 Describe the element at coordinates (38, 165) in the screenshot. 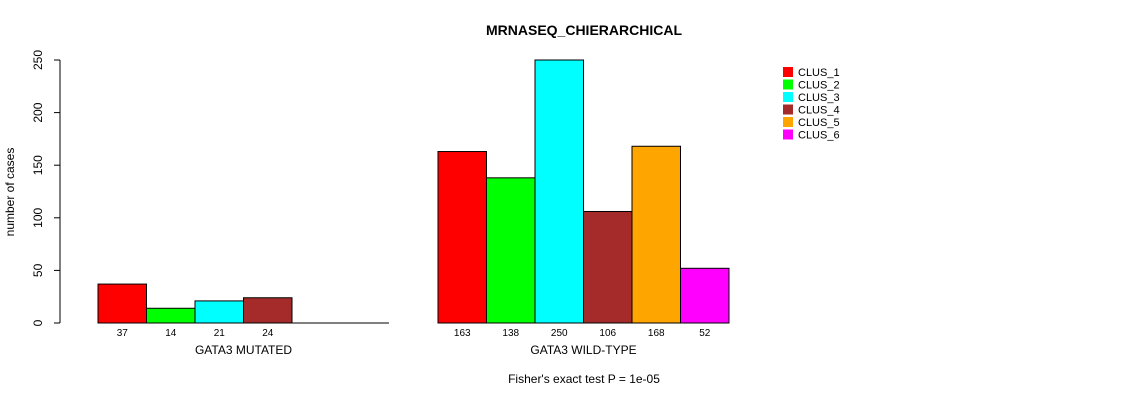

I see `y-tick-label: 150` at that location.